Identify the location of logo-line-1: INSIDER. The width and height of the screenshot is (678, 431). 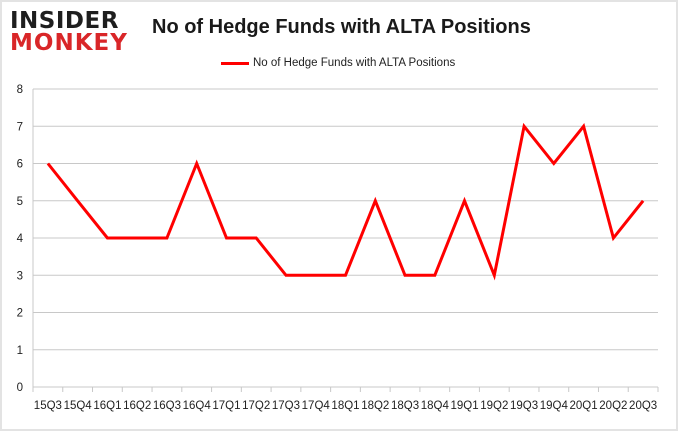
(64, 21).